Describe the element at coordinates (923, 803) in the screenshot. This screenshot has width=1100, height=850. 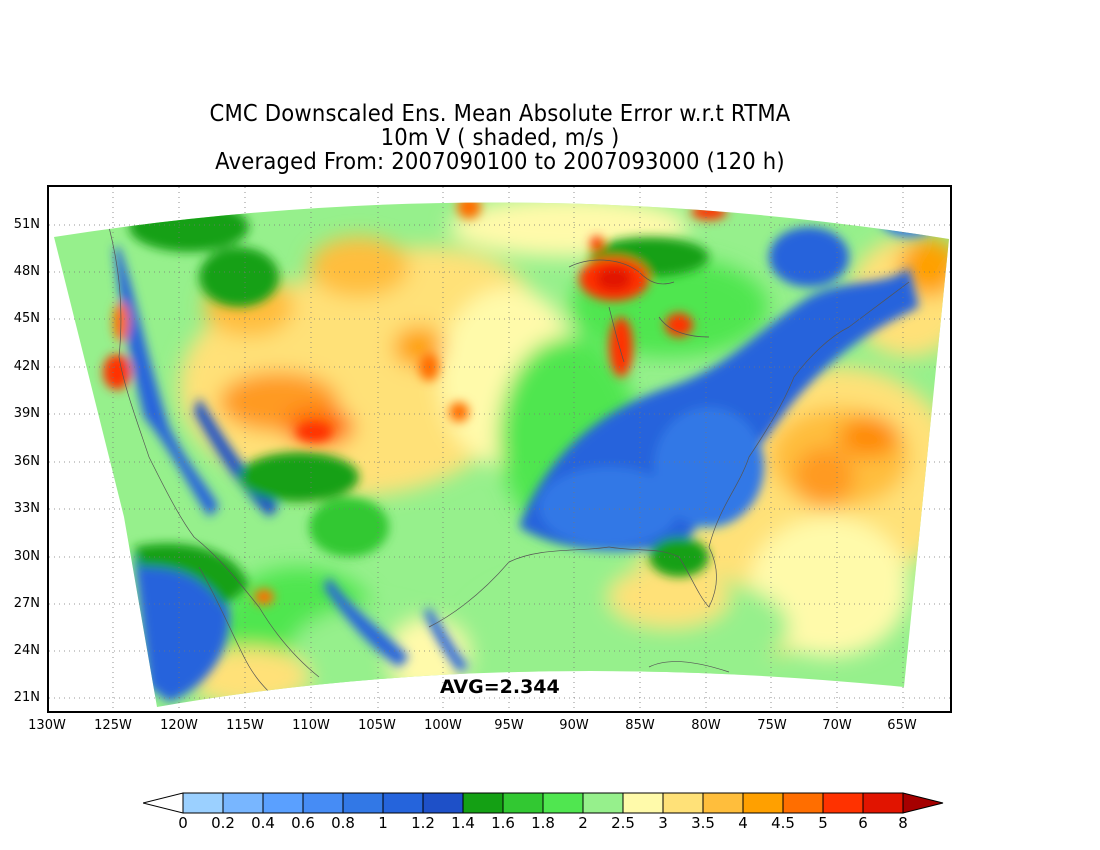
I see `colorbar-high-extension` at that location.